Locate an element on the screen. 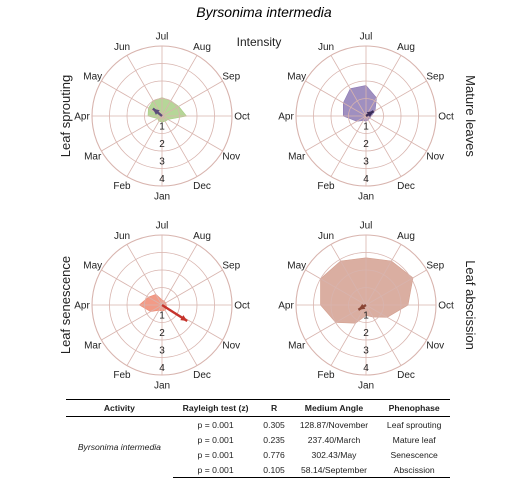 The image size is (528, 484). panel-label: Mature leaves is located at coordinates (470, 116).